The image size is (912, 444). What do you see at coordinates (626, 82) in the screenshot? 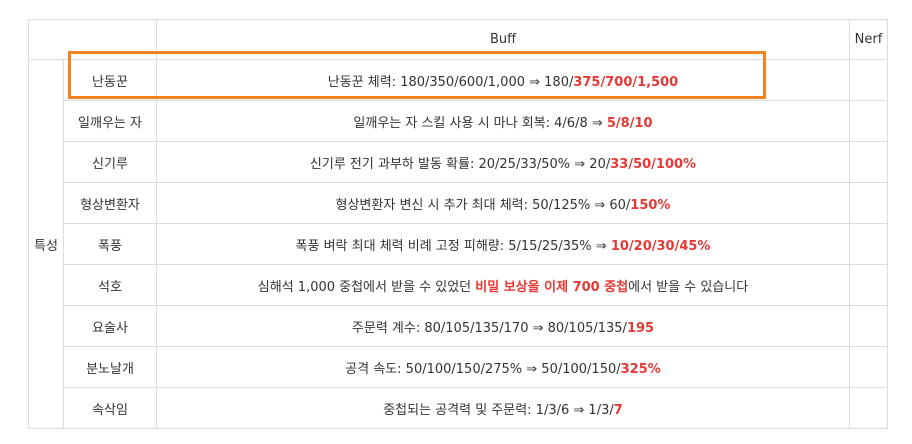
I see `buffed-value: 375/700/1,500` at bounding box center [626, 82].